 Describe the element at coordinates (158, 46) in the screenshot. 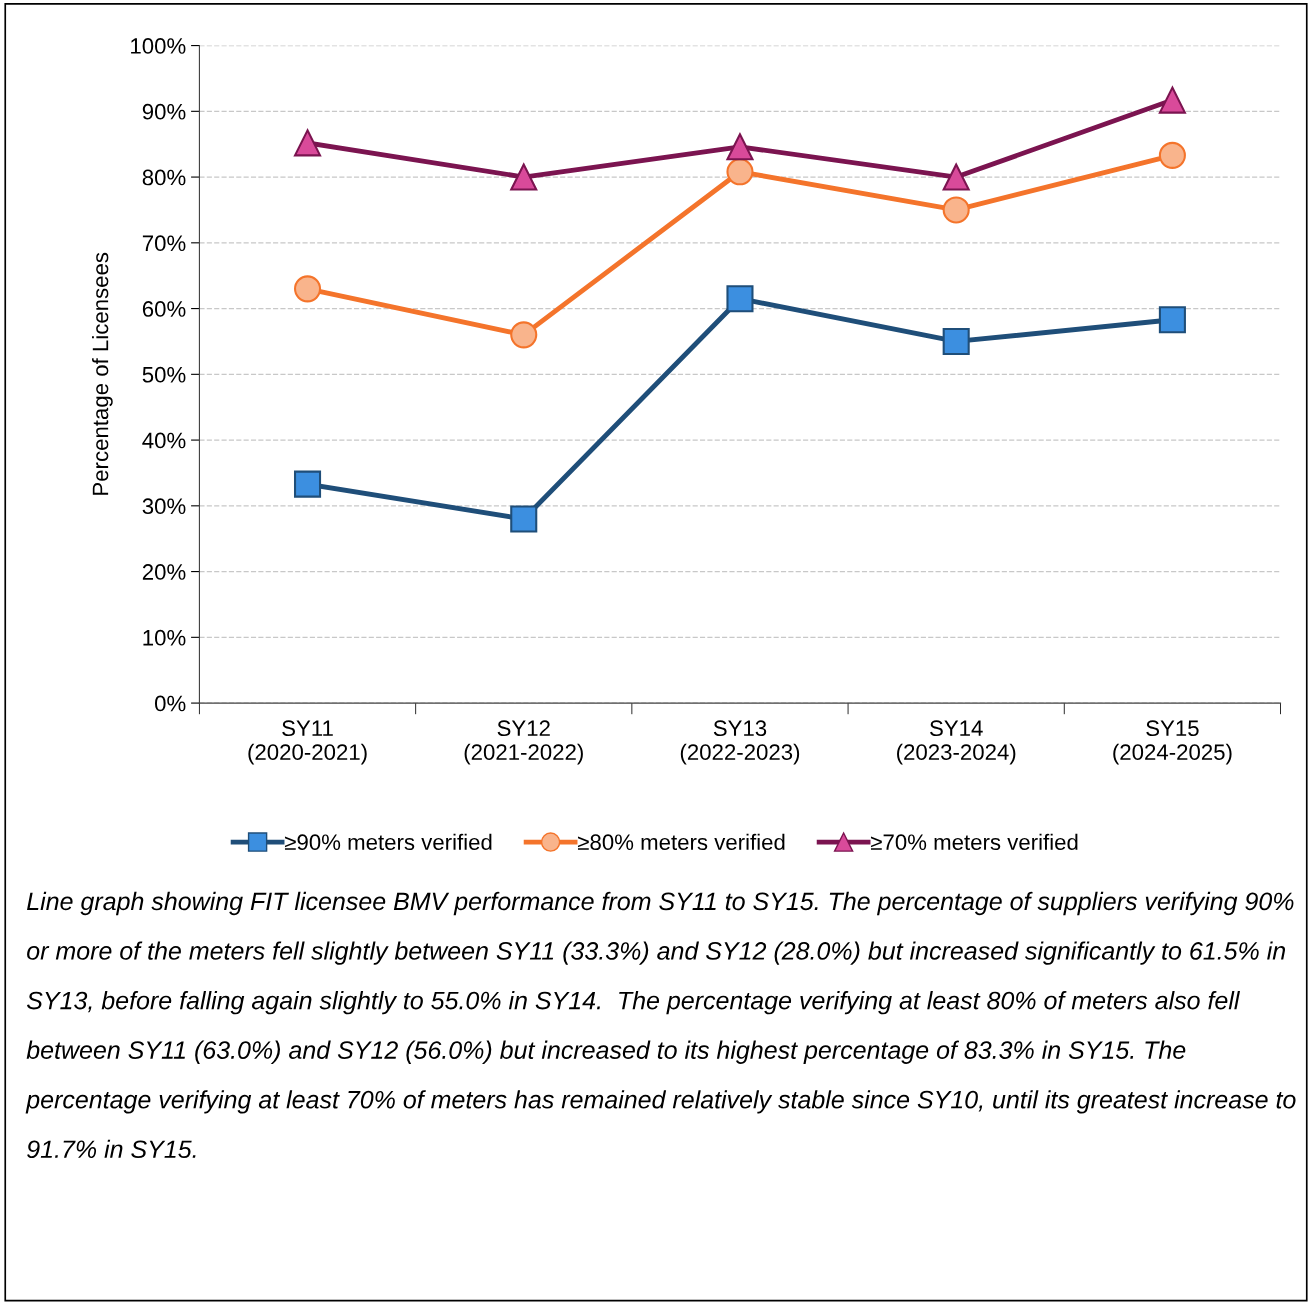

I see `y-tick-label: 100%` at that location.